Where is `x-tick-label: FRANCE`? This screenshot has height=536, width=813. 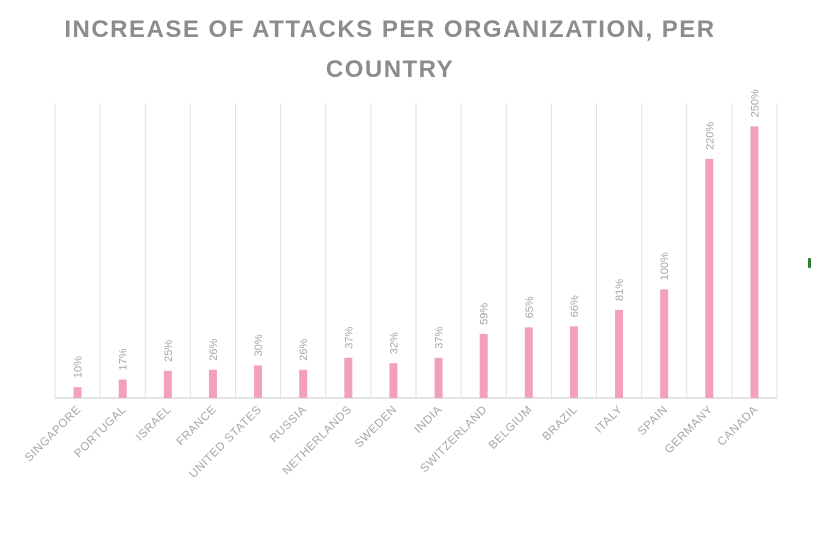
x-tick-label: FRANCE is located at coordinates (197, 426).